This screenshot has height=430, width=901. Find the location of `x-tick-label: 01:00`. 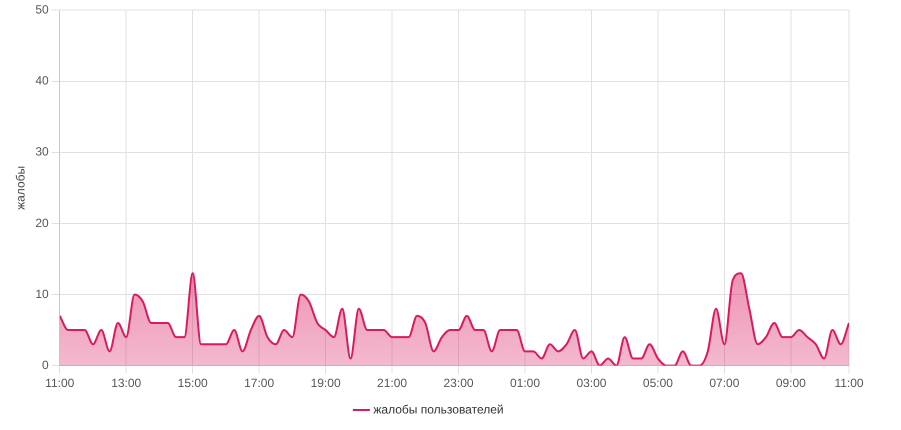

x-tick-label: 01:00 is located at coordinates (525, 383).